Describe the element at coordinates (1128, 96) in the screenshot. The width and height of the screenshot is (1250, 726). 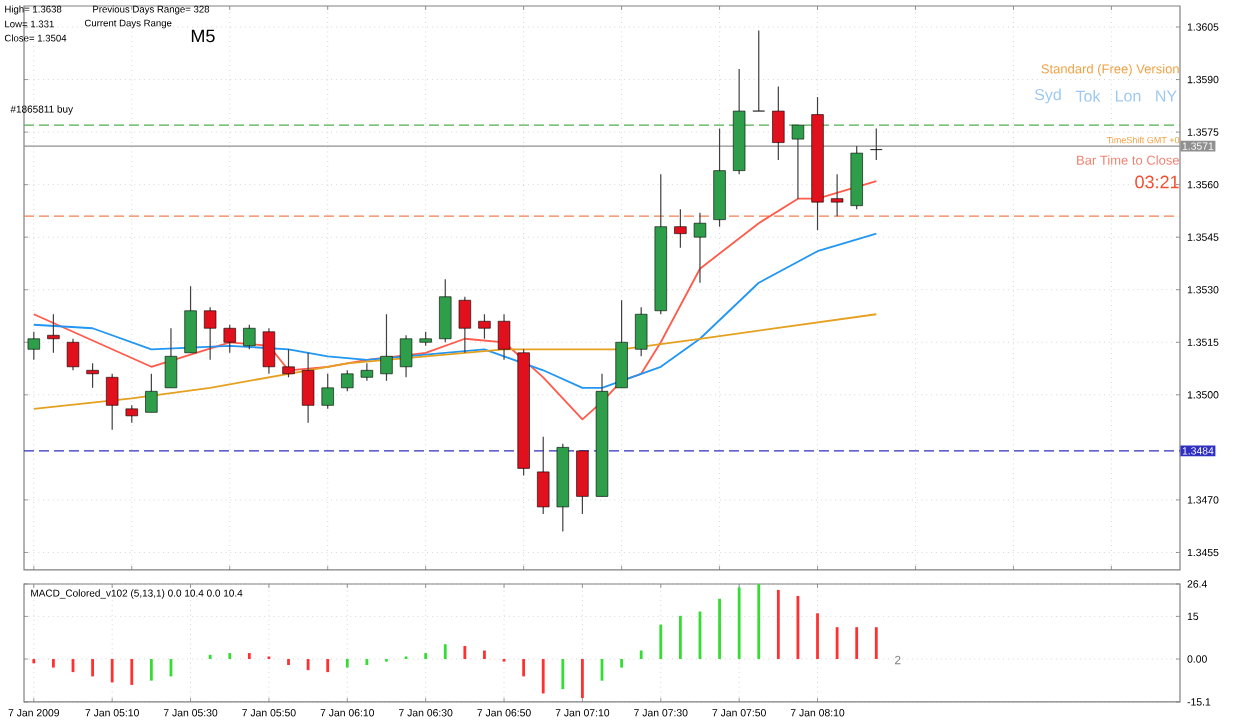
I see `annotation: Lon` at that location.